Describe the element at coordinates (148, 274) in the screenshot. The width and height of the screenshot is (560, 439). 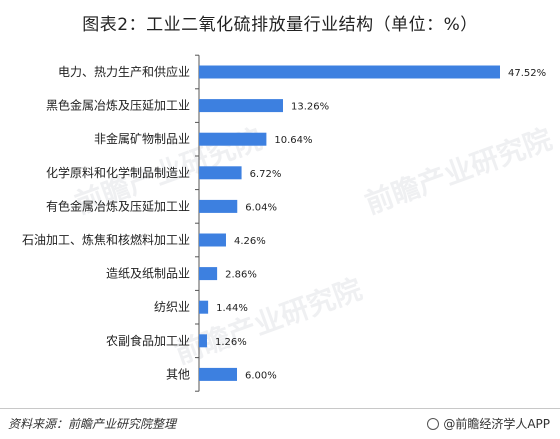
I see `category-label: 造纸及纸制品业` at that location.